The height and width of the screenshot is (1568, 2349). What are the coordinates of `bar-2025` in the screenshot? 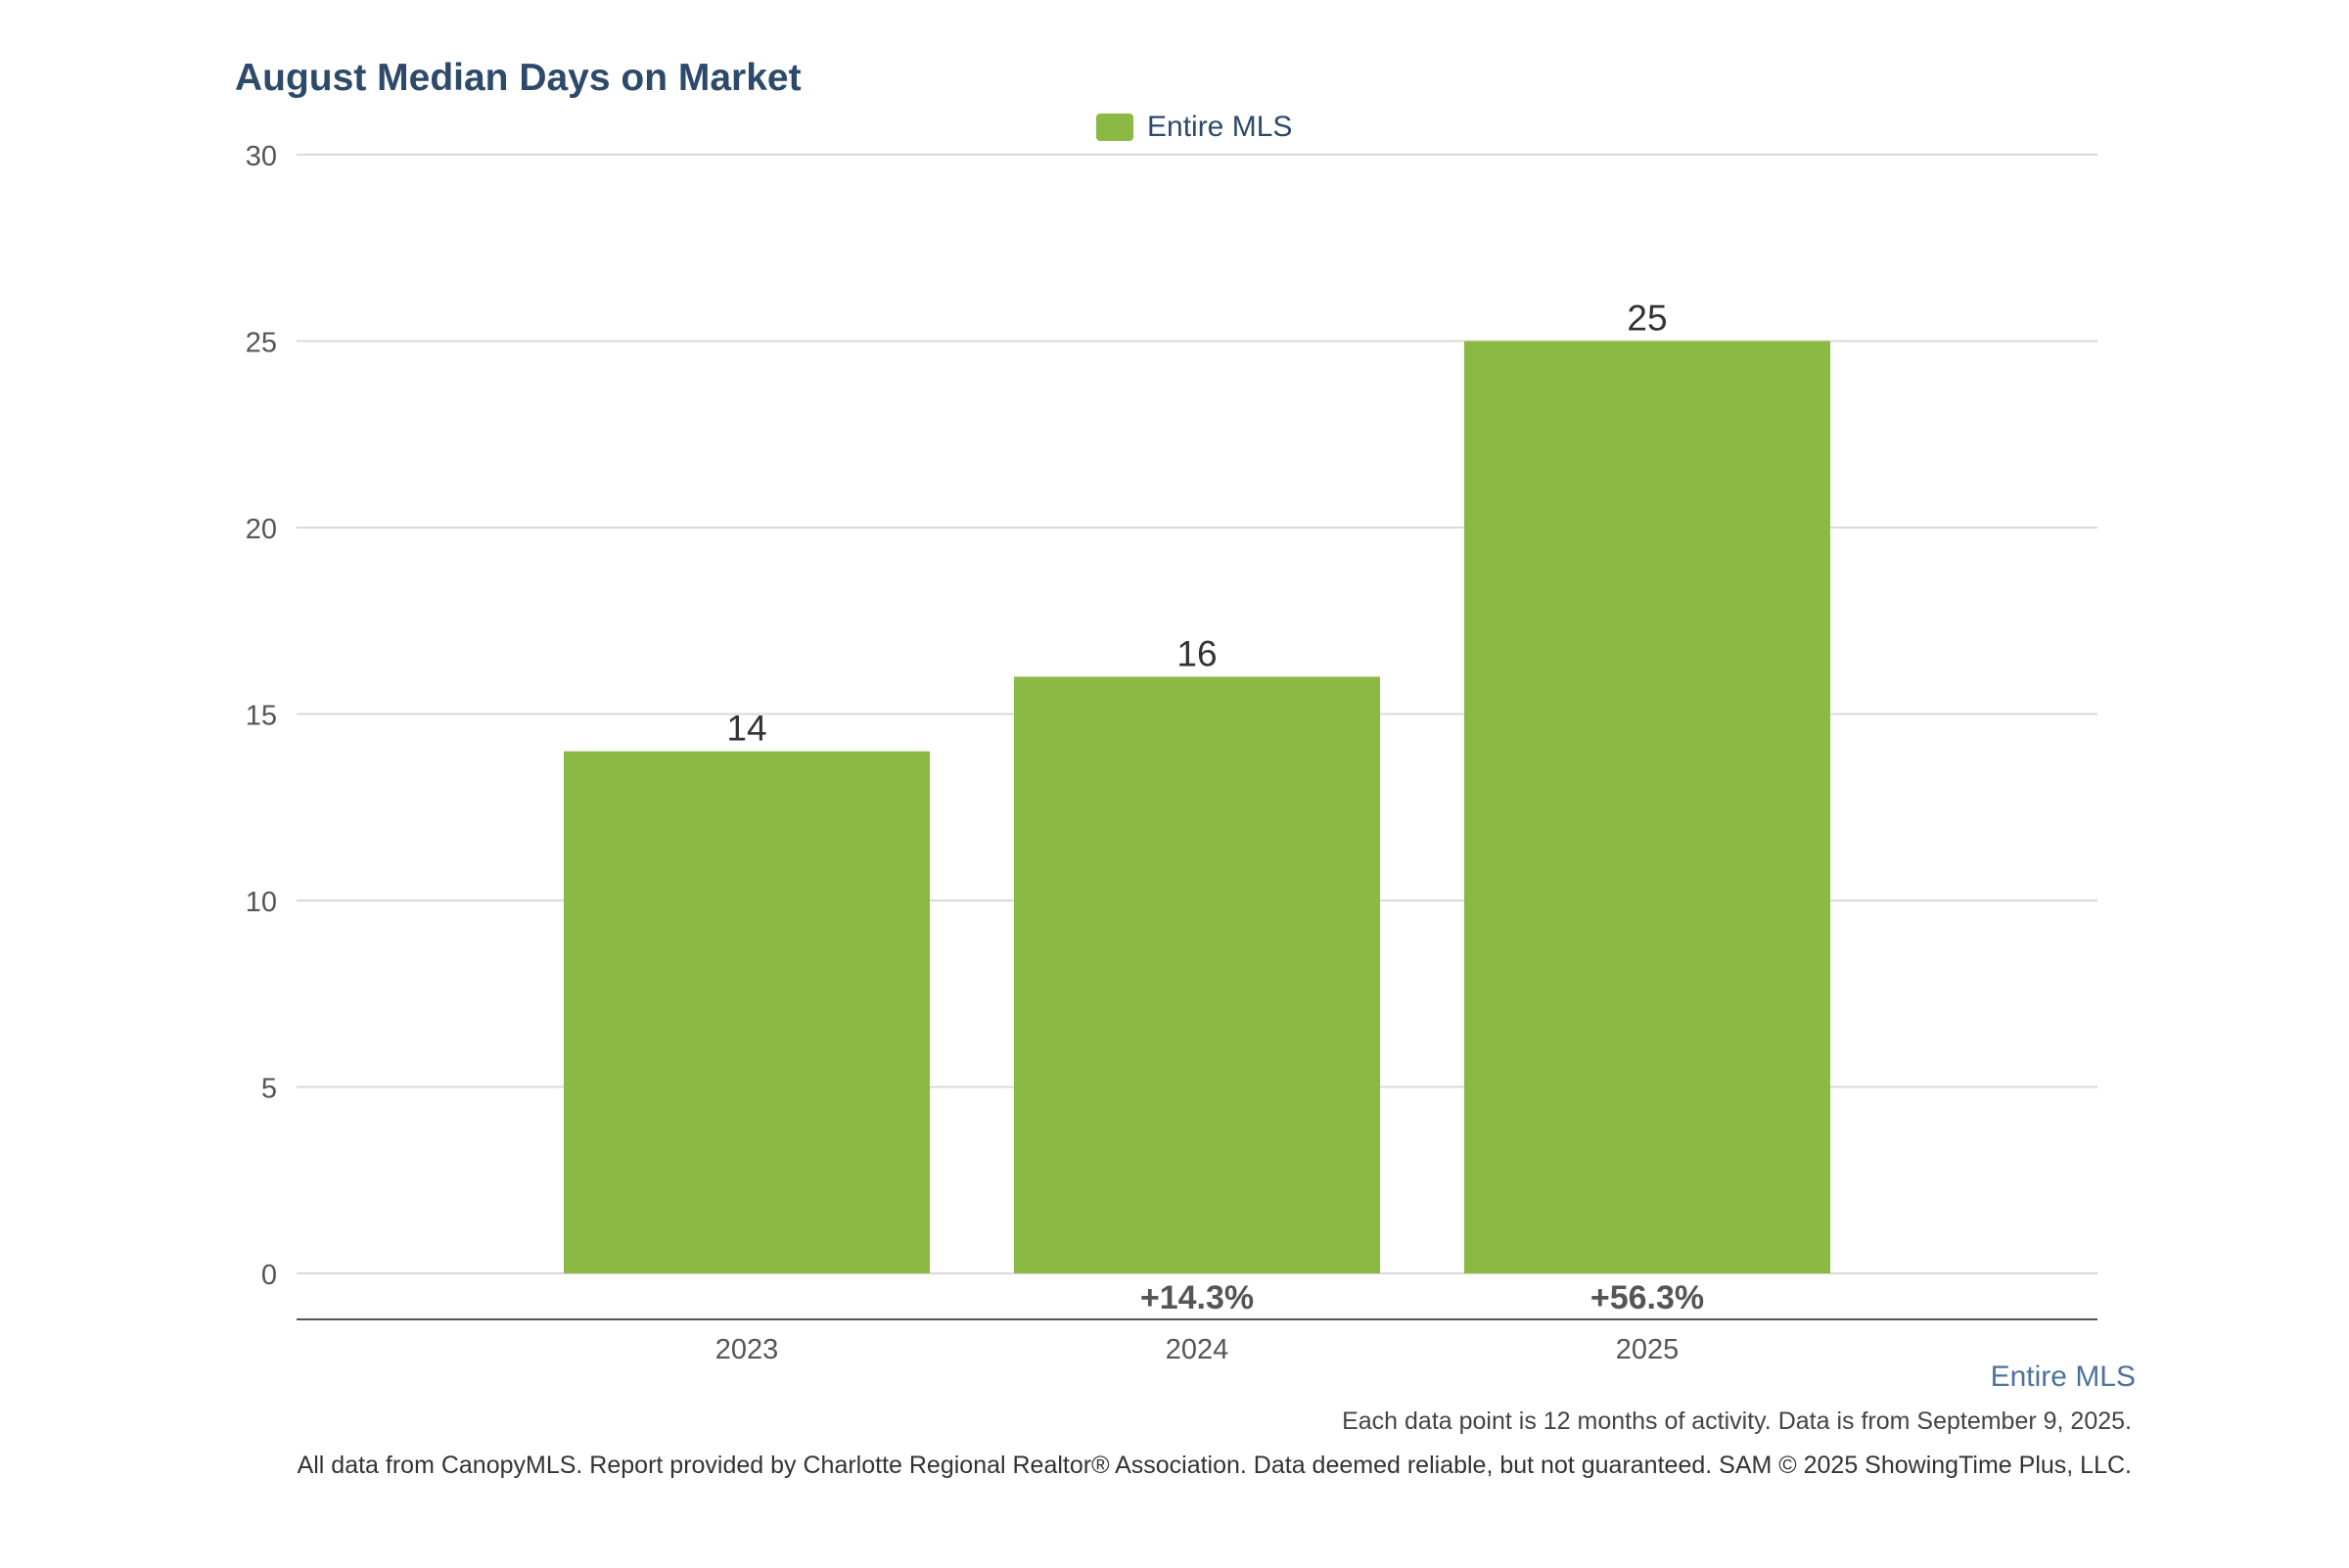 It's located at (1647, 807).